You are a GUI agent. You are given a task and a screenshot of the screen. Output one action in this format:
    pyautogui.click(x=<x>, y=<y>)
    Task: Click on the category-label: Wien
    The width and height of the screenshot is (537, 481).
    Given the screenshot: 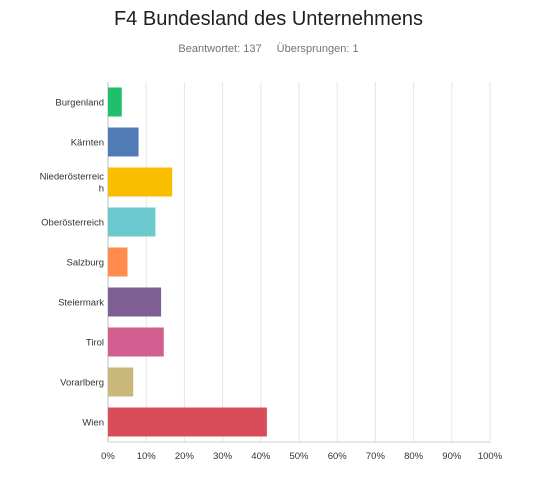 What is the action you would take?
    pyautogui.click(x=93, y=423)
    